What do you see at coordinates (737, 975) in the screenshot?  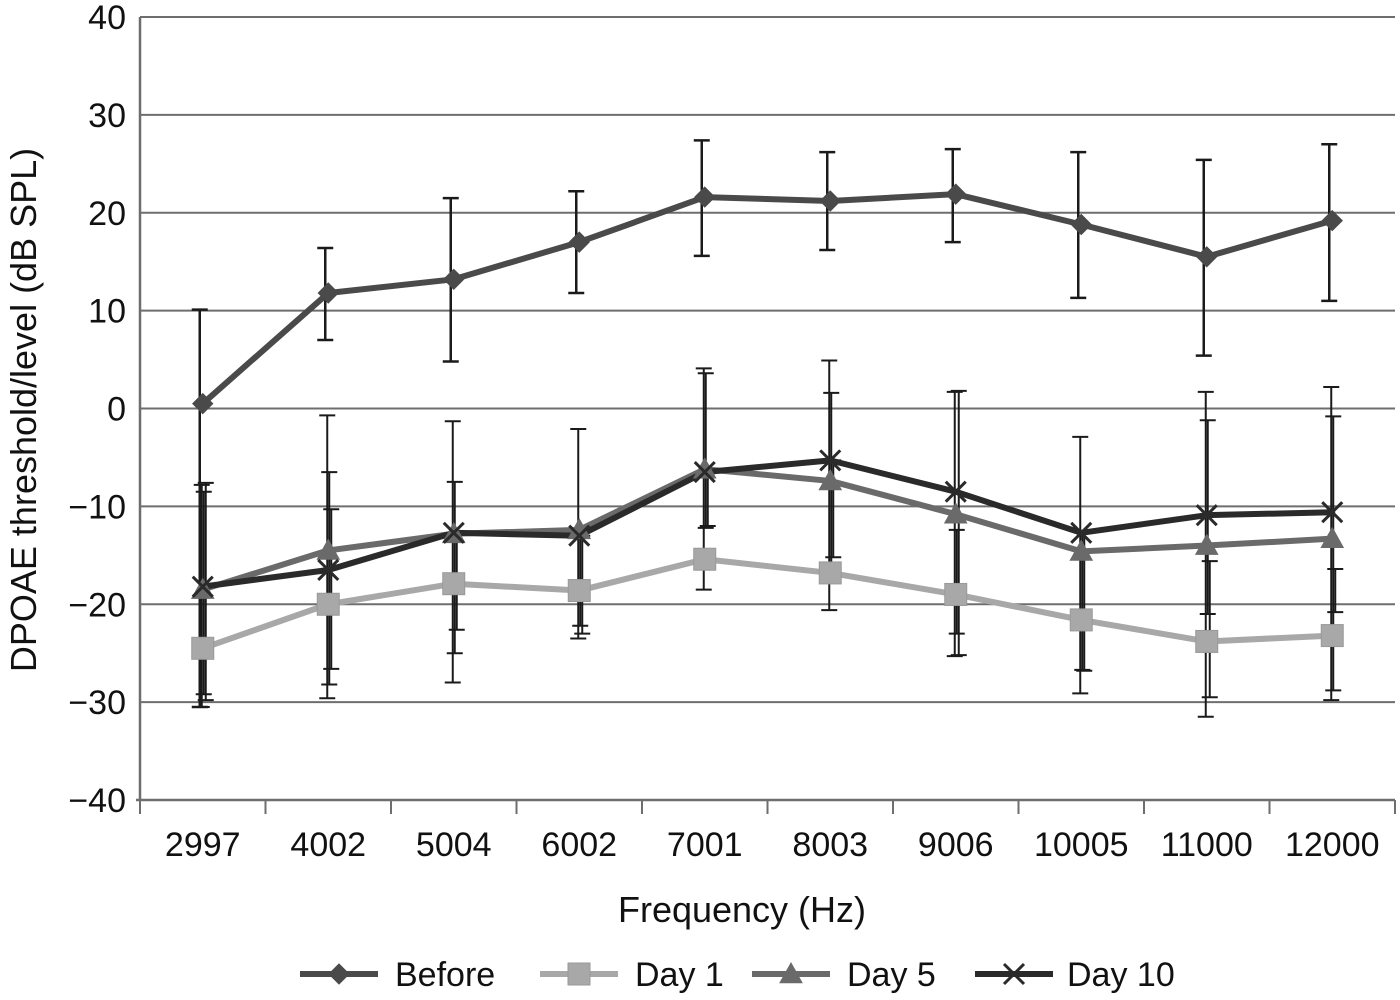 I see `legend: Before Day 1 Day 5 Day 10` at bounding box center [737, 975].